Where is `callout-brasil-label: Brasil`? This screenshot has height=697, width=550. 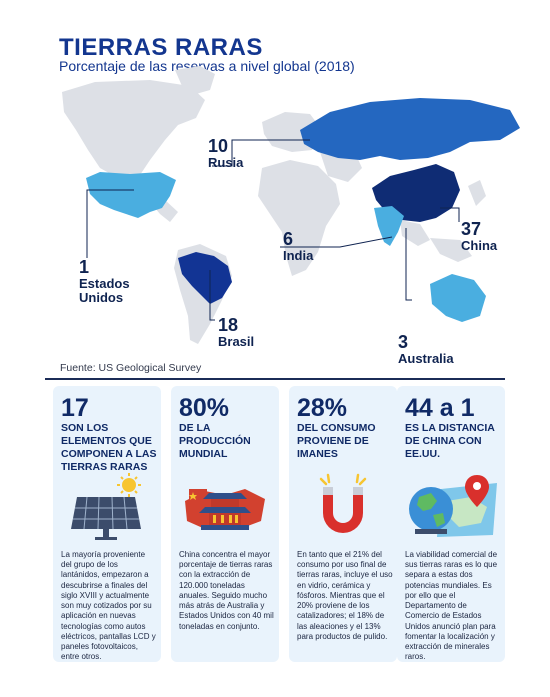 callout-brasil-label: Brasil is located at coordinates (236, 341).